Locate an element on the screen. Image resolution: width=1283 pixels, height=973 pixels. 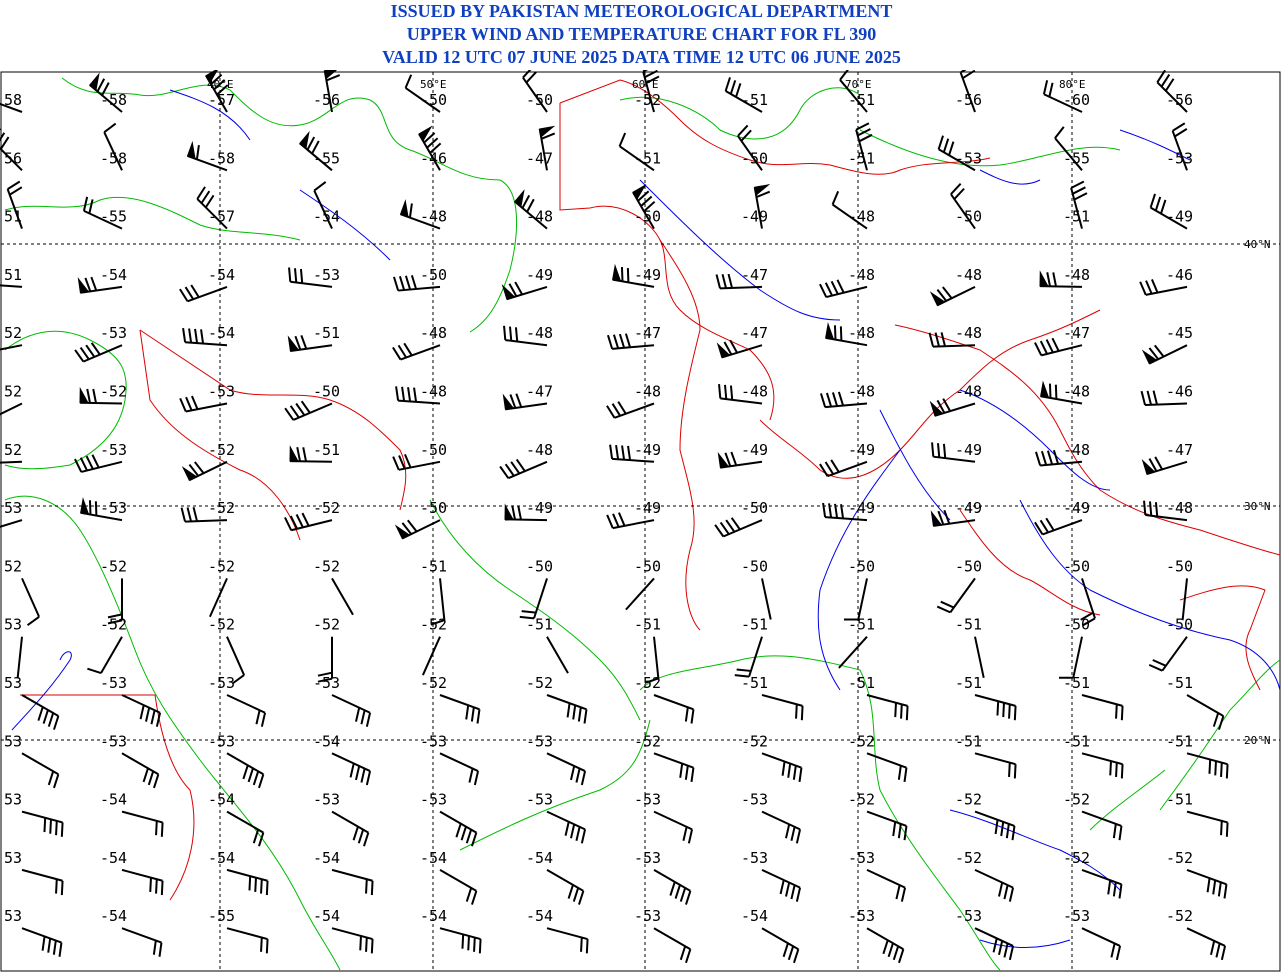
temperature-value: -57 is located at coordinates (221, 100).